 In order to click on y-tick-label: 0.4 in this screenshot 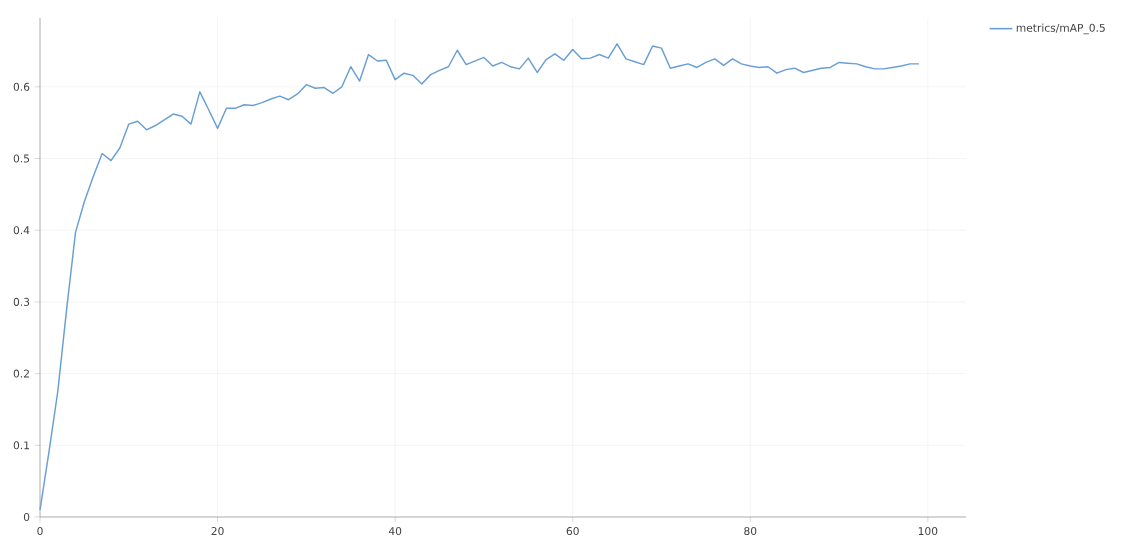, I will do `click(21, 230)`.